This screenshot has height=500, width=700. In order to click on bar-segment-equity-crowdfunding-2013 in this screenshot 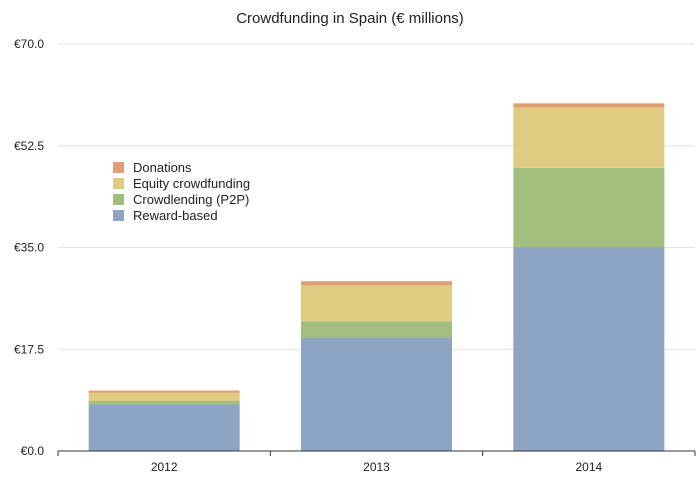, I will do `click(376, 303)`.